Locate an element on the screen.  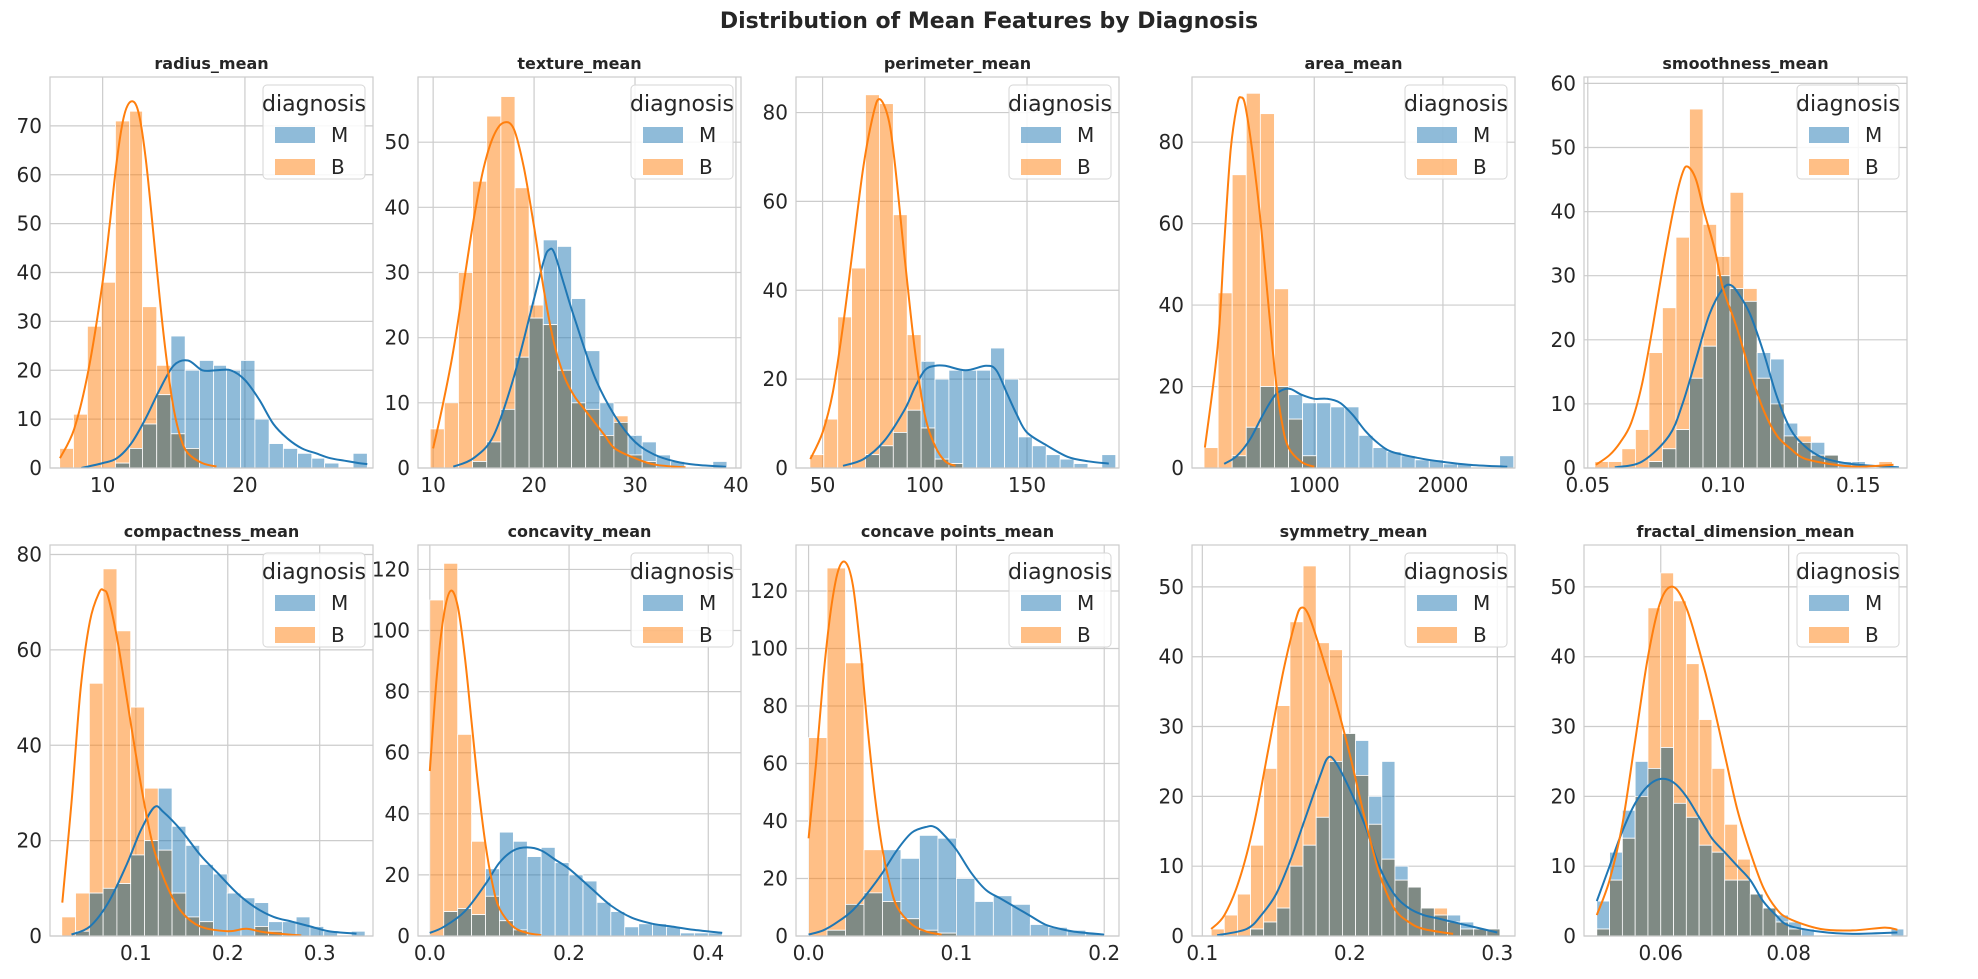
y-tick-label: 120 is located at coordinates (391, 569).